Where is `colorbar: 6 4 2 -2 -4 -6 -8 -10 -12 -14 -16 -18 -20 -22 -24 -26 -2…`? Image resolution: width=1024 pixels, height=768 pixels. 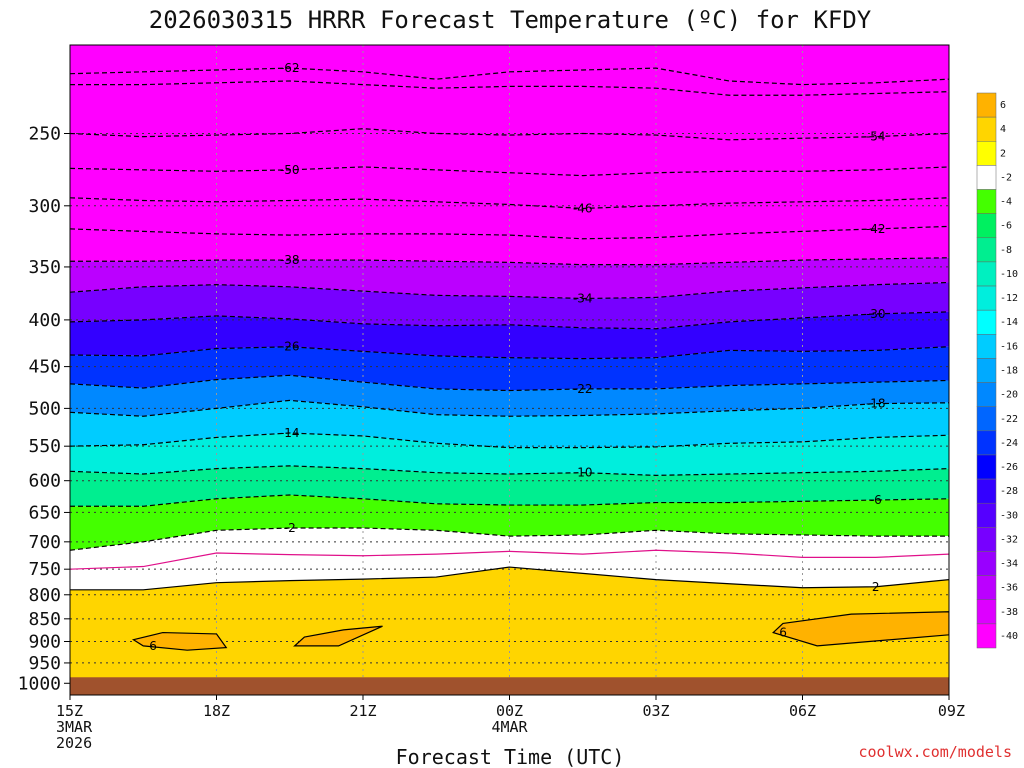
colorbar: 6 4 2 -2 -4 -6 -8 -10 -12 -14 -16 -18 -20 -22 -24 -26 -2… is located at coordinates (997, 370).